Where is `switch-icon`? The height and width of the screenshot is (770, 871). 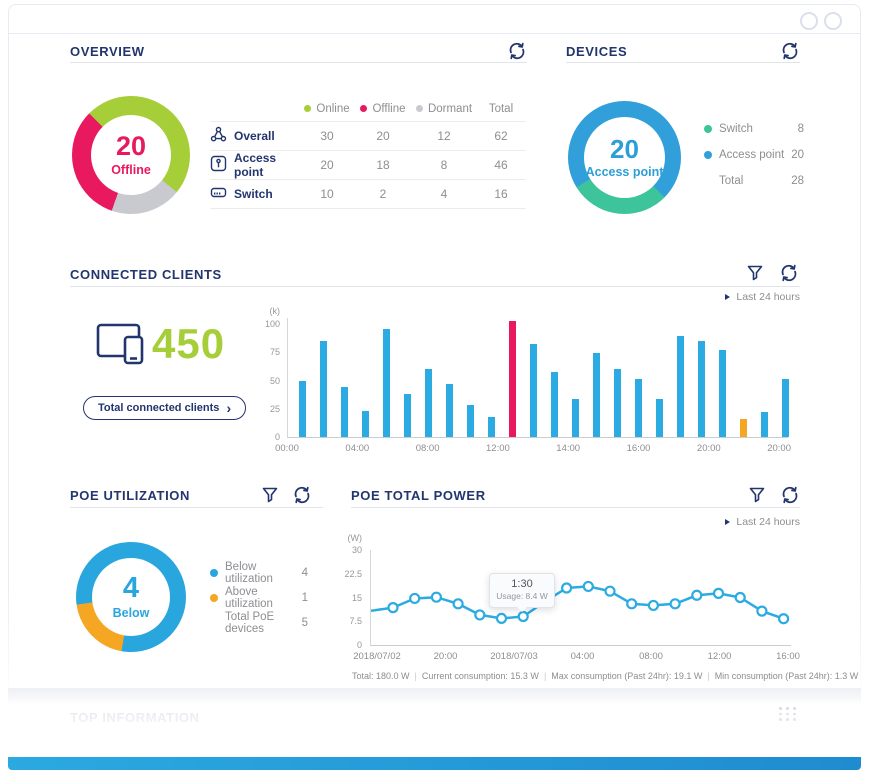
switch-icon is located at coordinates (218, 194).